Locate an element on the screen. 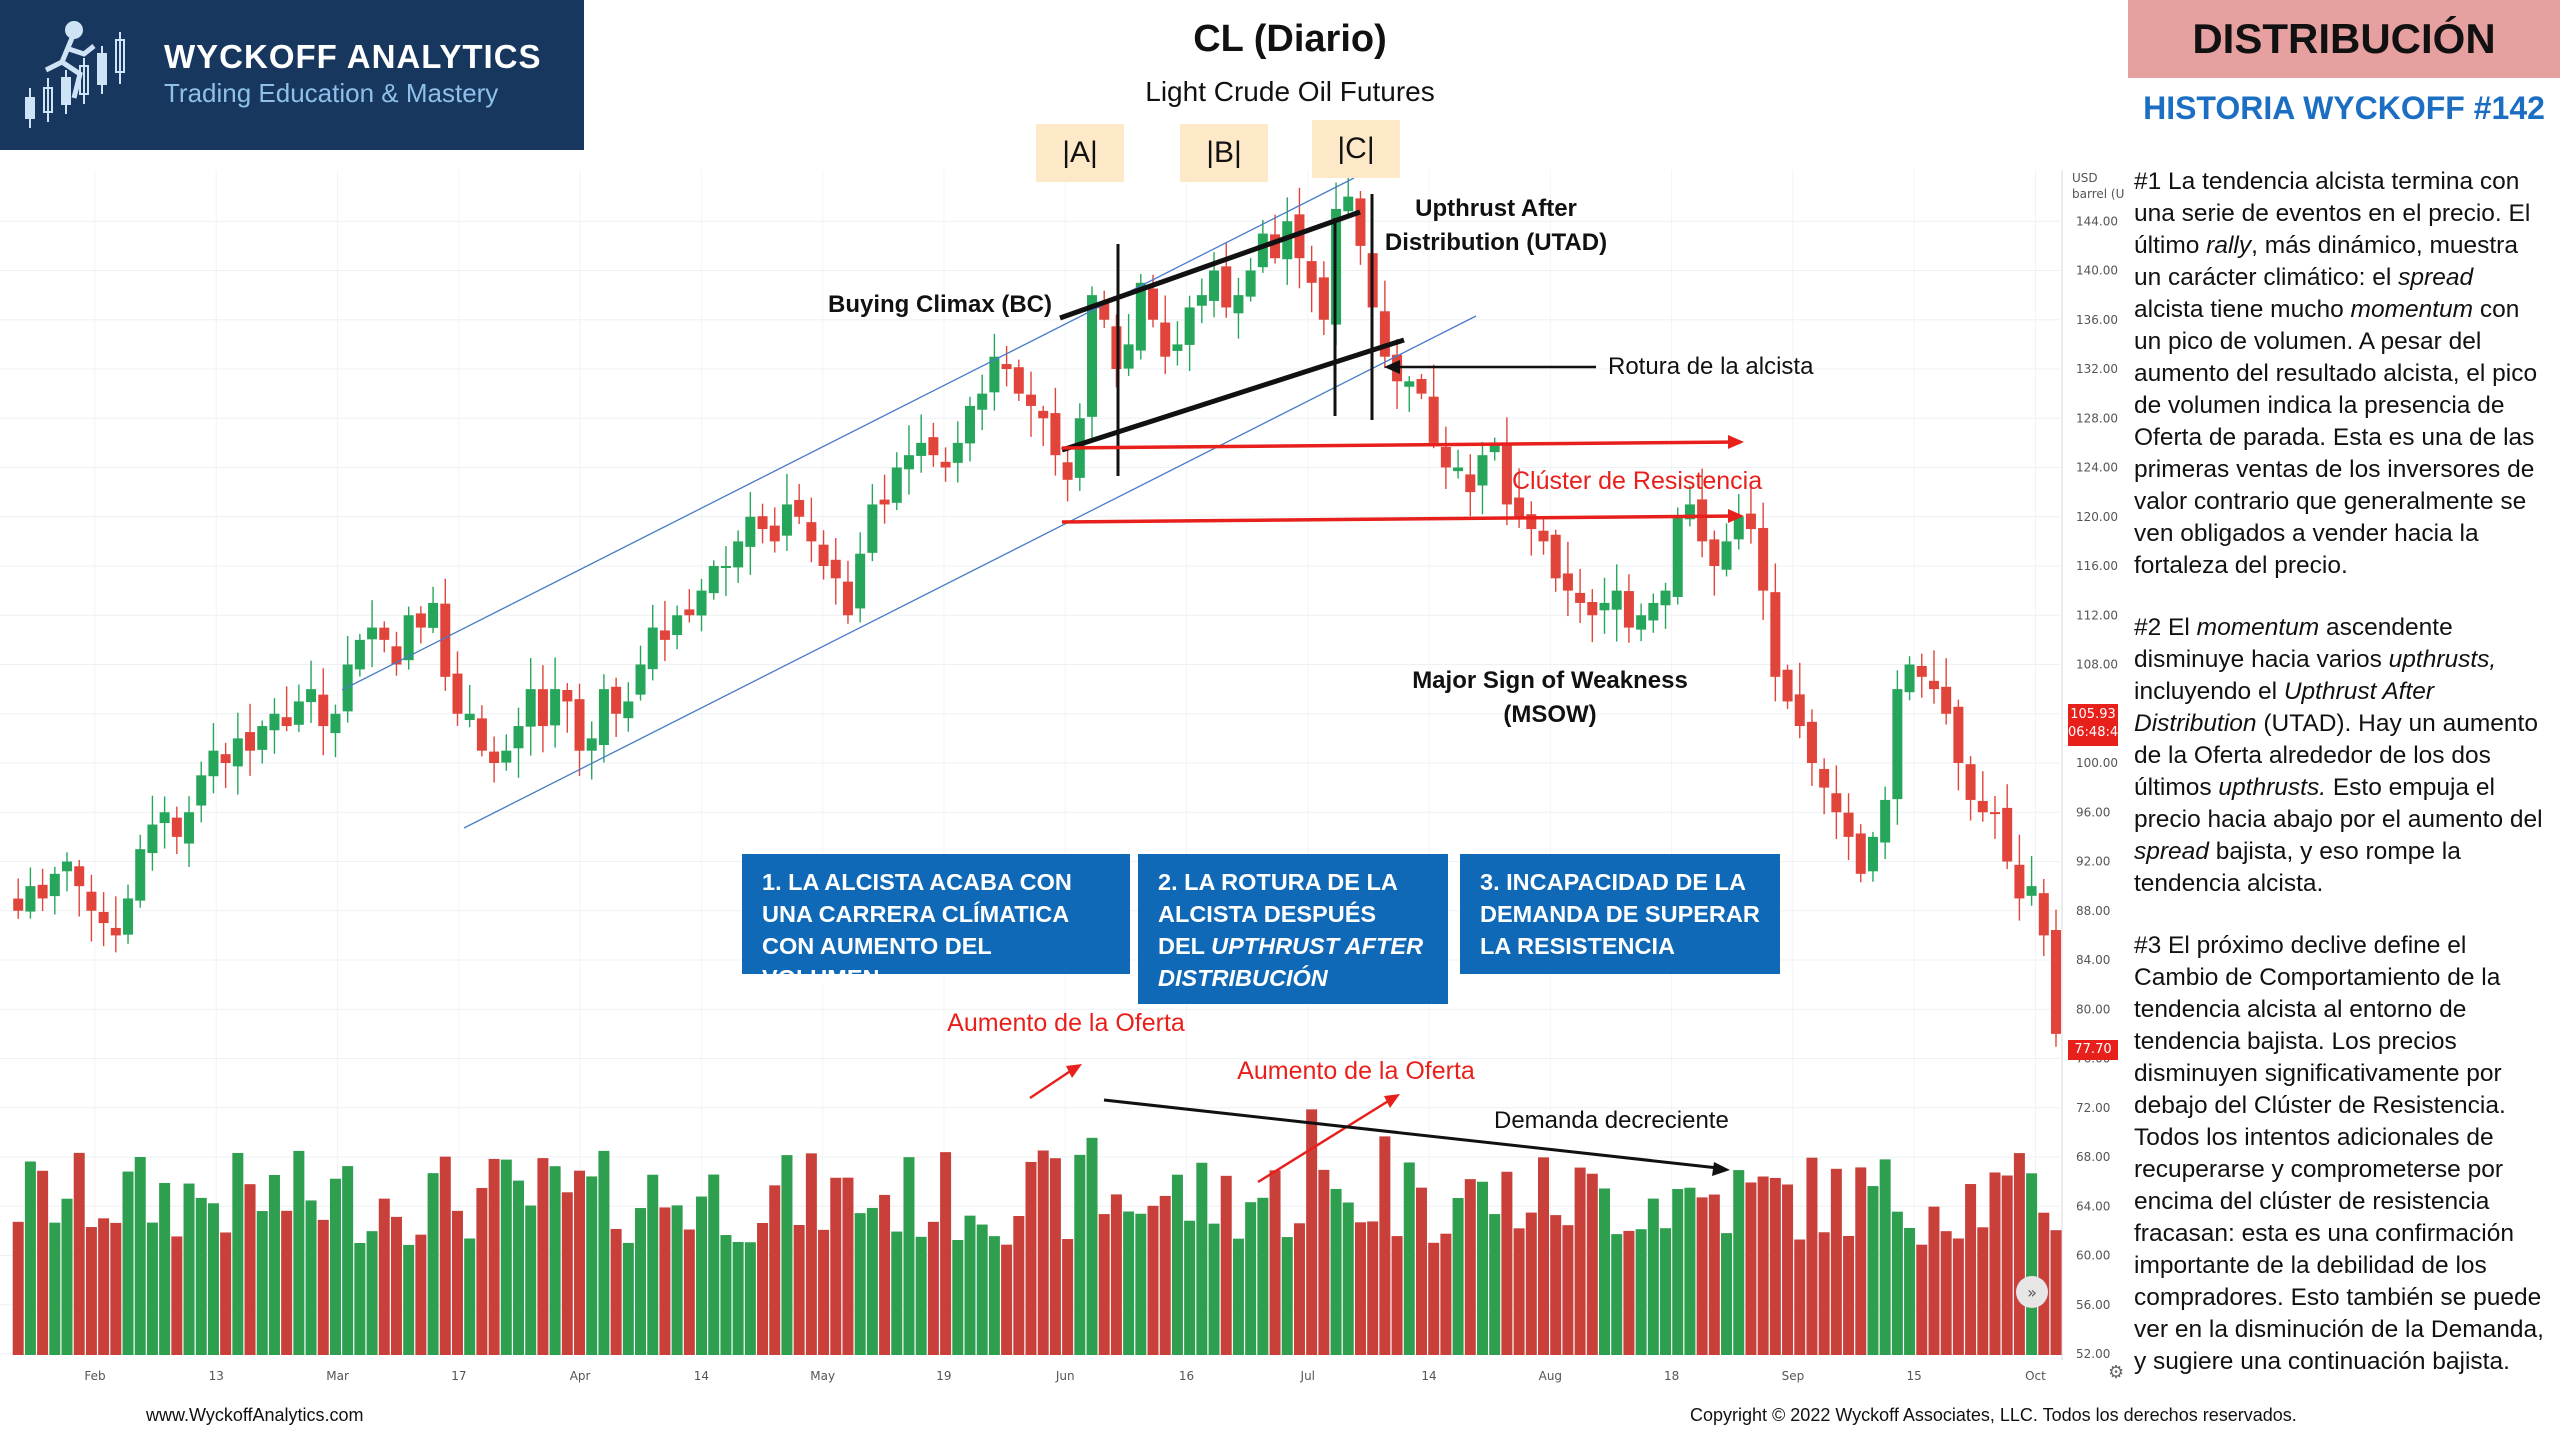  callout-box-2-emphasis: UPTHRUST AFTER DISTRIBUCIÓN is located at coordinates (1291, 962).